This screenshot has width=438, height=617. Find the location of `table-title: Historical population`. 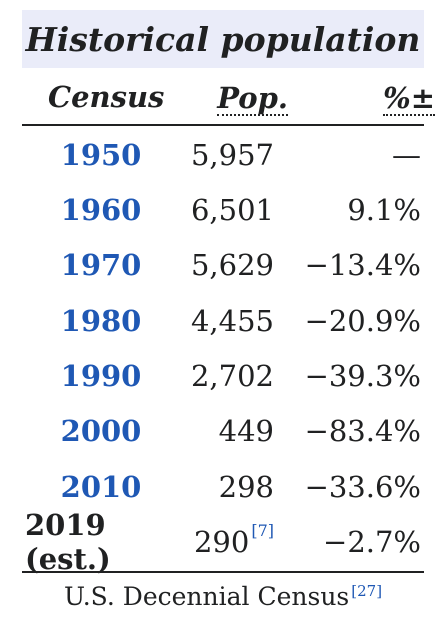

table-title: Historical population is located at coordinates (223, 39).